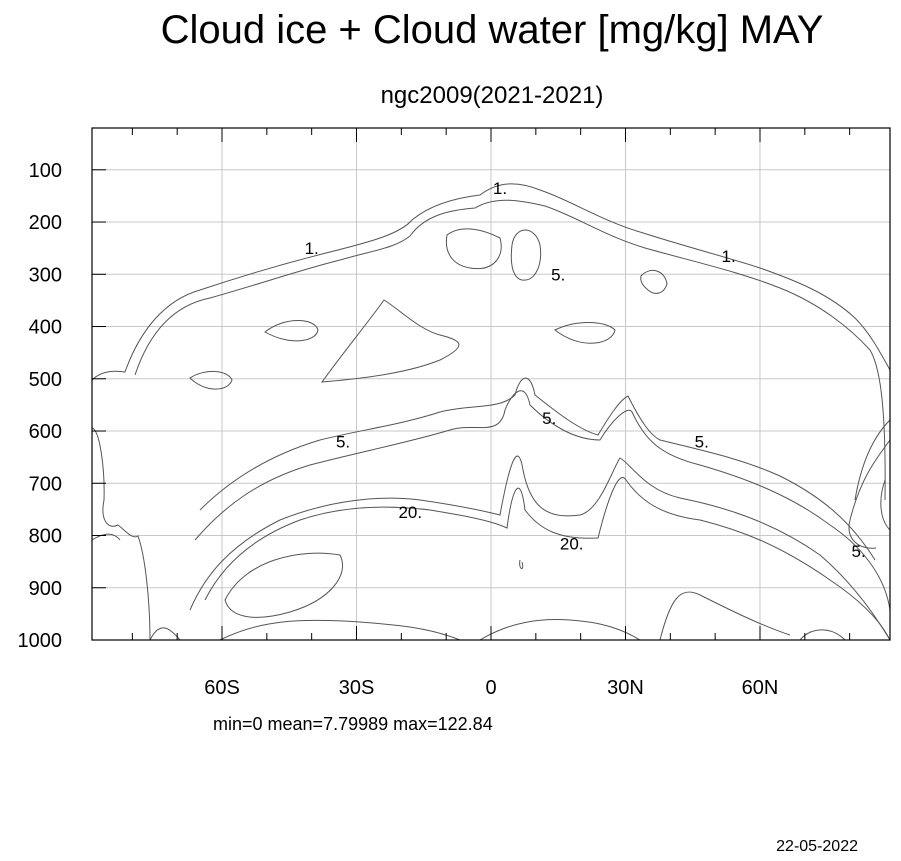 The width and height of the screenshot is (901, 861). I want to click on footer-date: 22-05-2022, so click(817, 846).